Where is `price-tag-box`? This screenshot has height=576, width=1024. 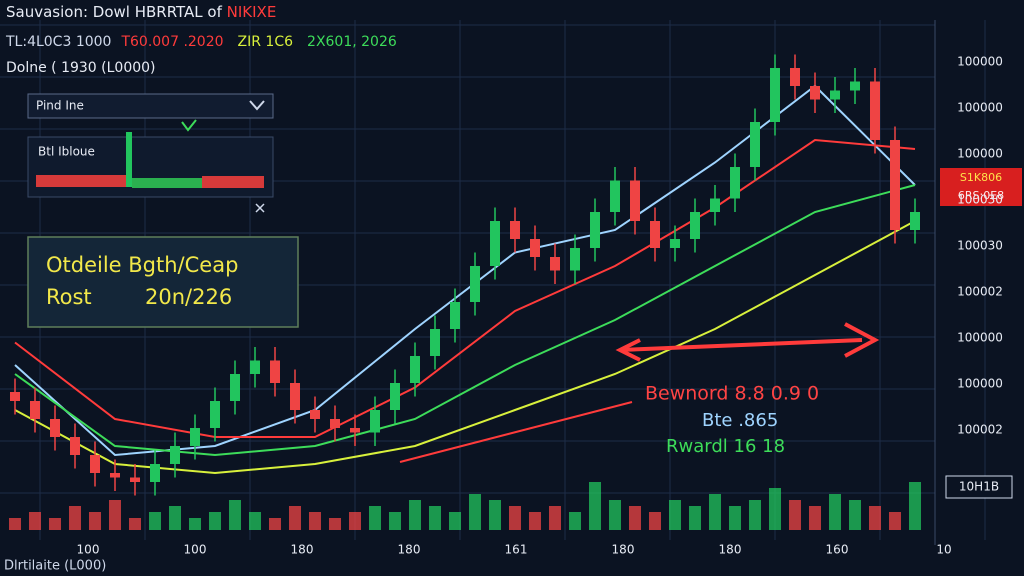 price-tag-box is located at coordinates (981, 187).